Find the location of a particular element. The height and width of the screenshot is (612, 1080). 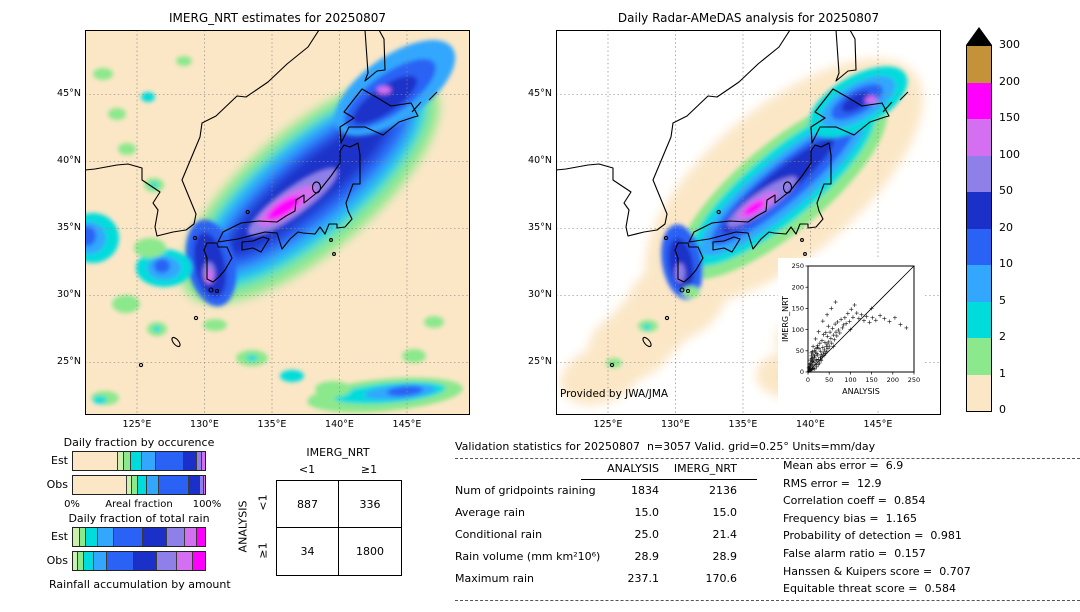

x-tick-label: 50 is located at coordinates (829, 380).